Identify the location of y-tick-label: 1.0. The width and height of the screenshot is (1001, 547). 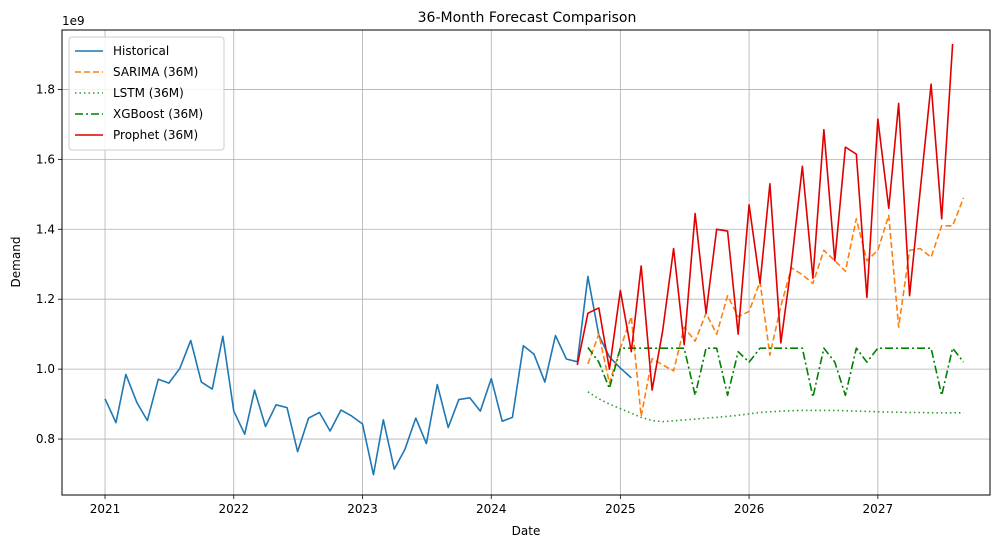
(45, 369).